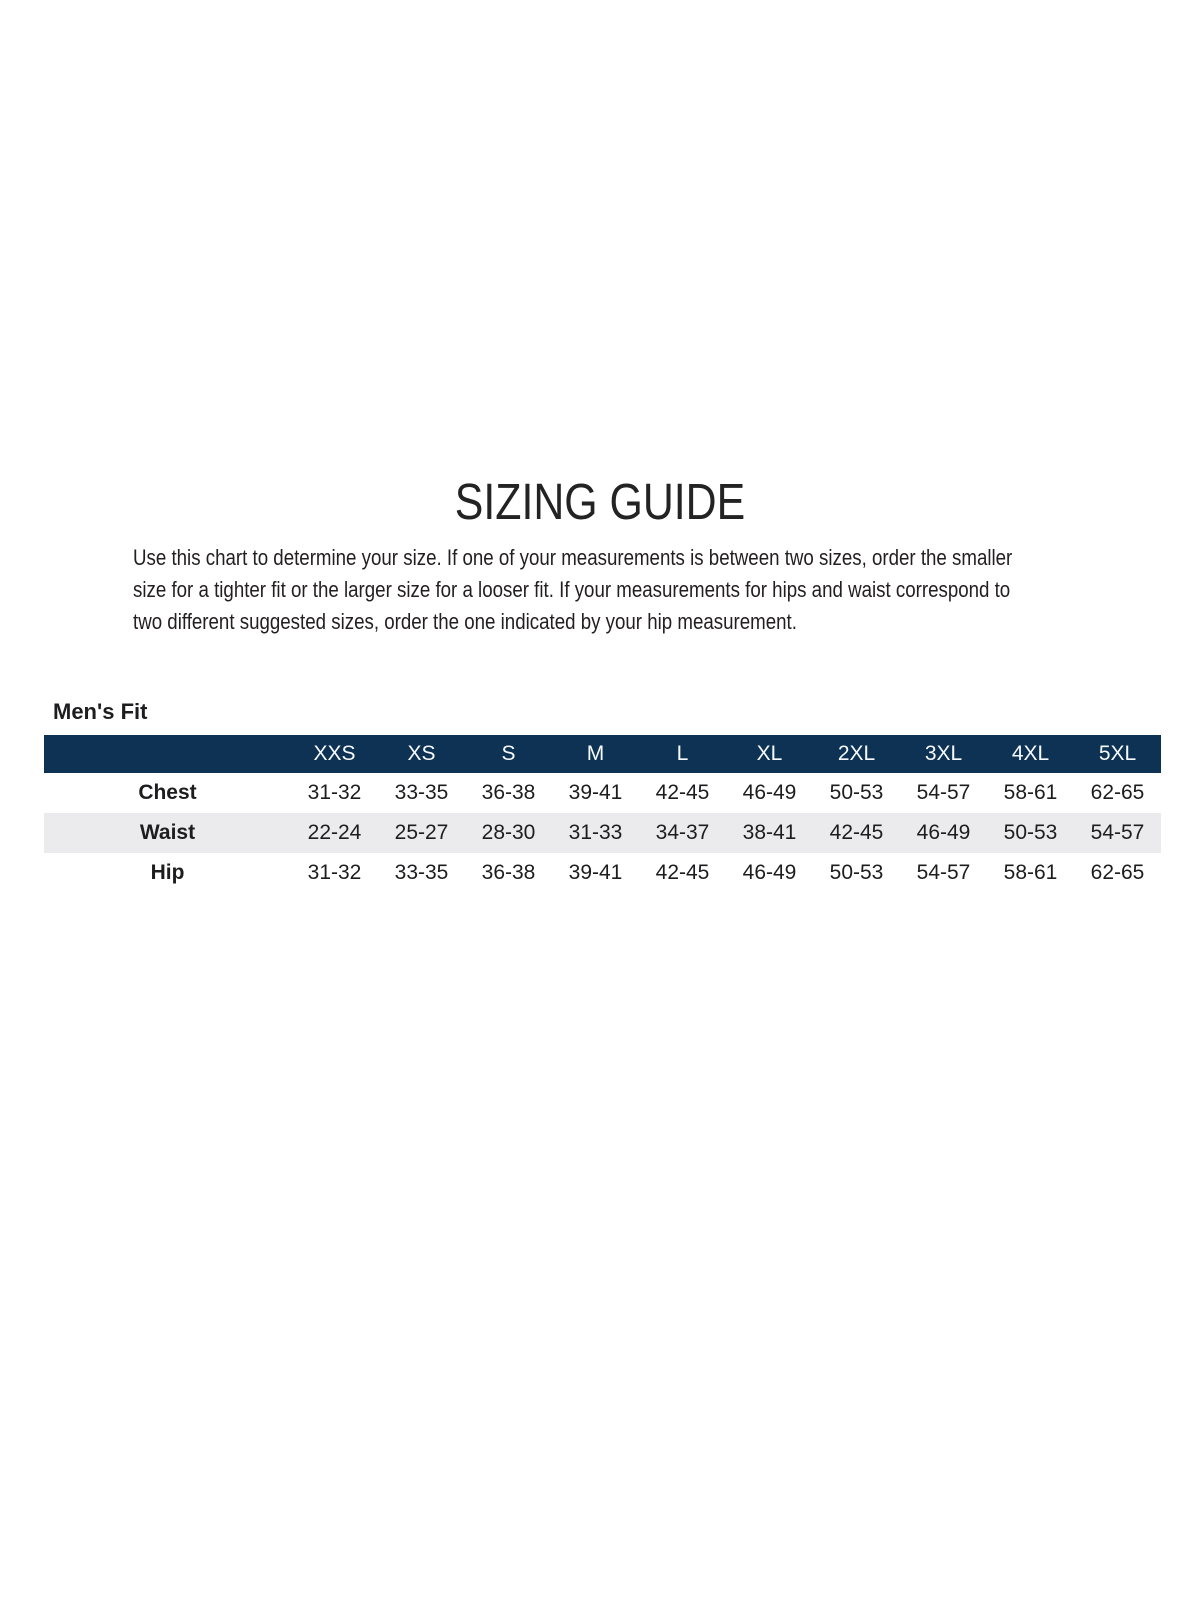  I want to click on table-header-row: XXS XS S M L XL 2XL 3XL 4XL 5XL, so click(602, 754).